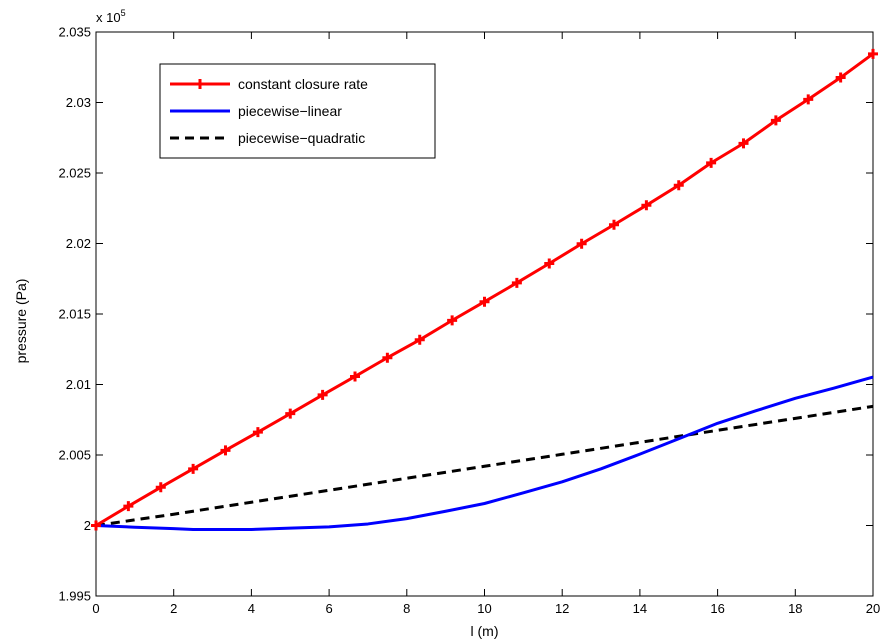 The width and height of the screenshot is (890, 642). Describe the element at coordinates (717, 608) in the screenshot. I see `x-tick-label: 16` at that location.